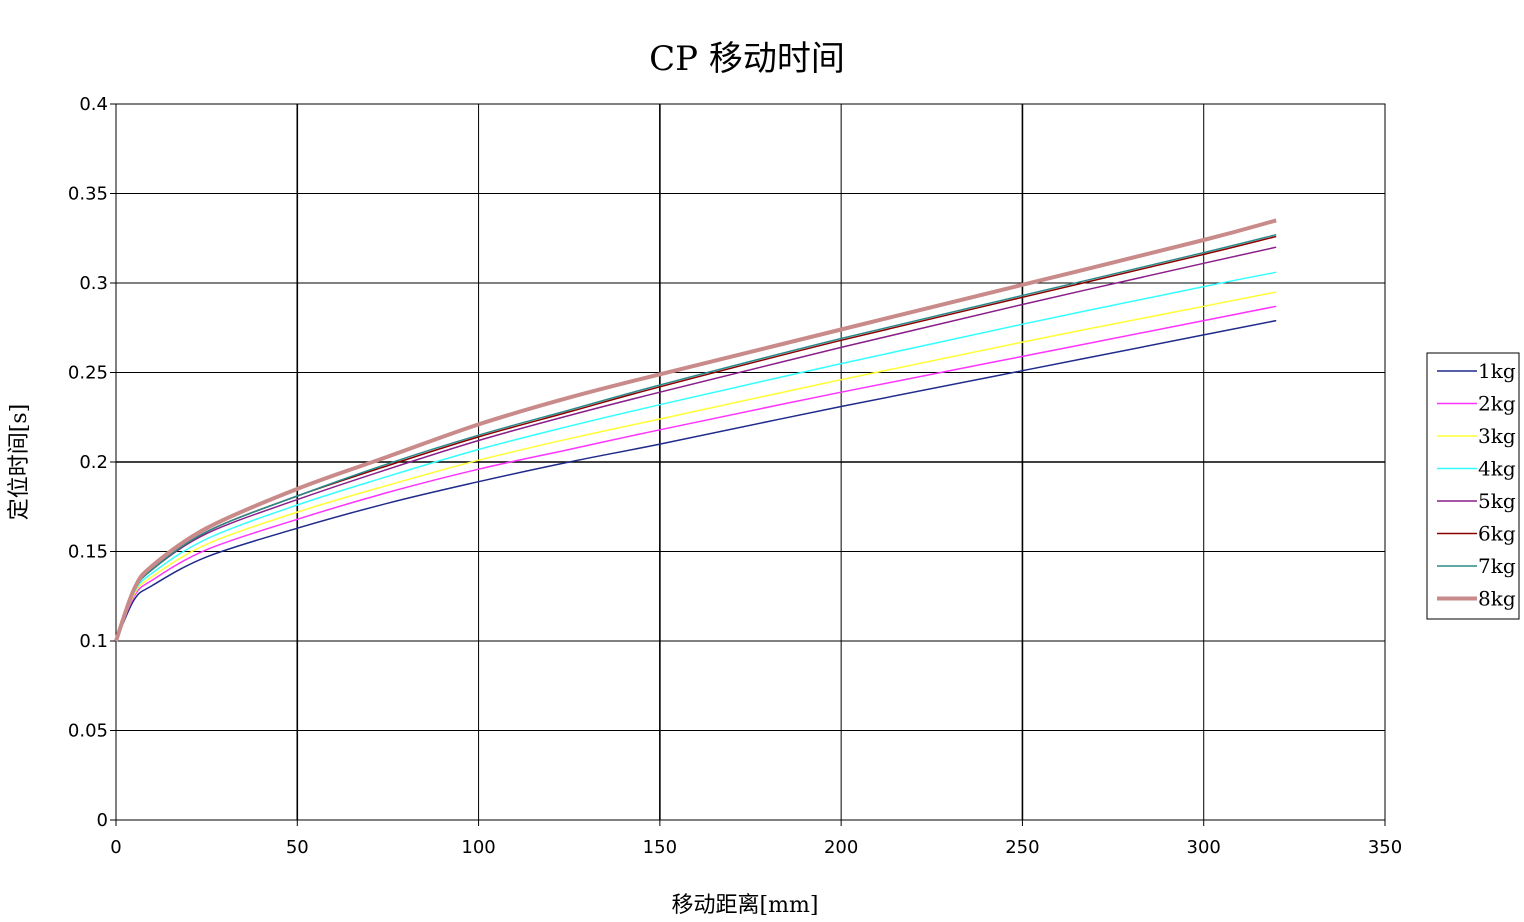 The height and width of the screenshot is (922, 1524). I want to click on legend-label-5kg: 5kg, so click(1497, 501).